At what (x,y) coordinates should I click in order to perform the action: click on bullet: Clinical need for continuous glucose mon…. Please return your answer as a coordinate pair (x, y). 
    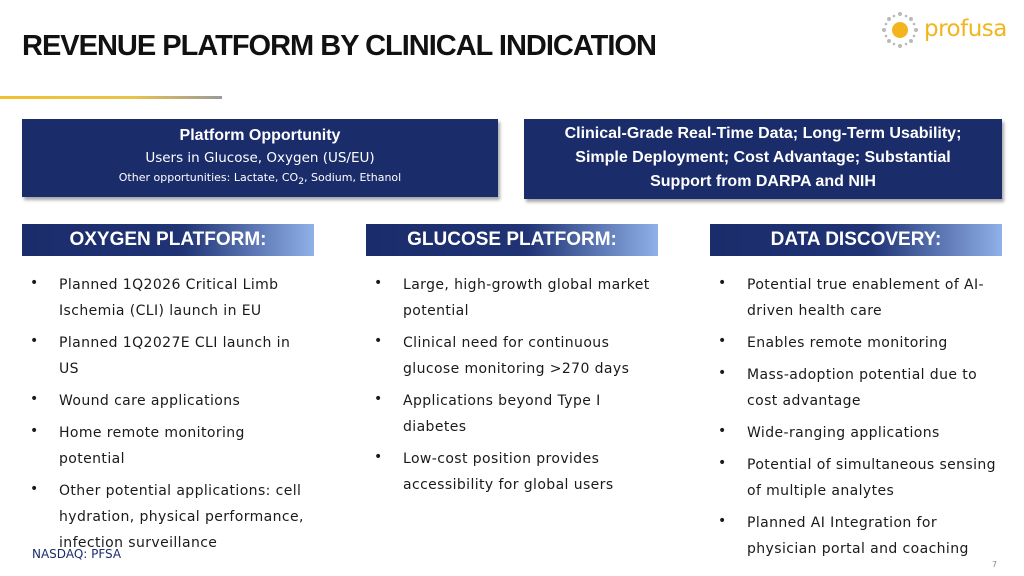
    Looking at the image, I should click on (512, 355).